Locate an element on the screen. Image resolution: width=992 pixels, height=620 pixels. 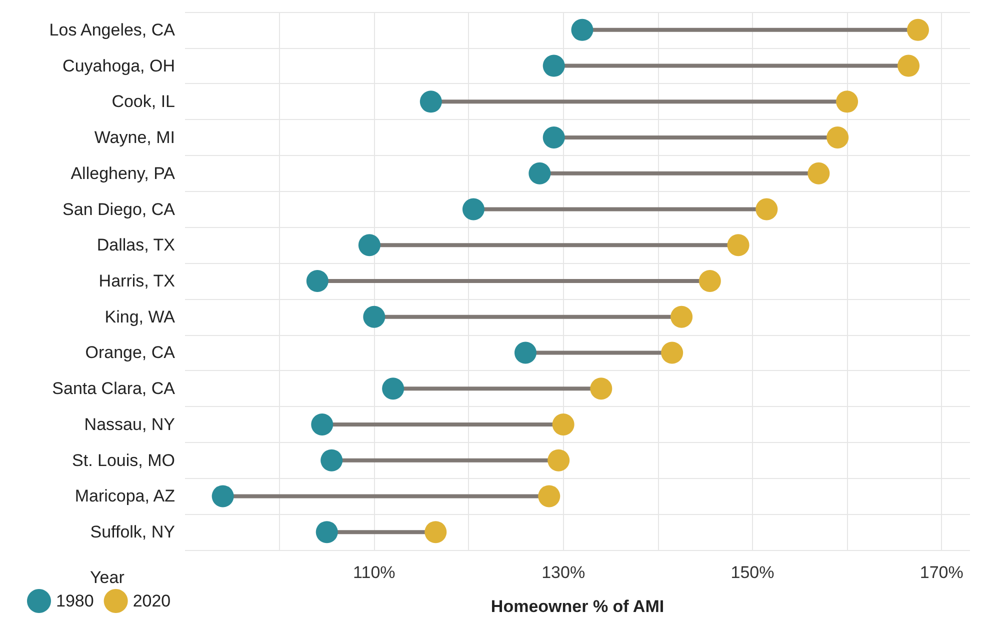
y-tick-label: Dallas, TX is located at coordinates (135, 245).